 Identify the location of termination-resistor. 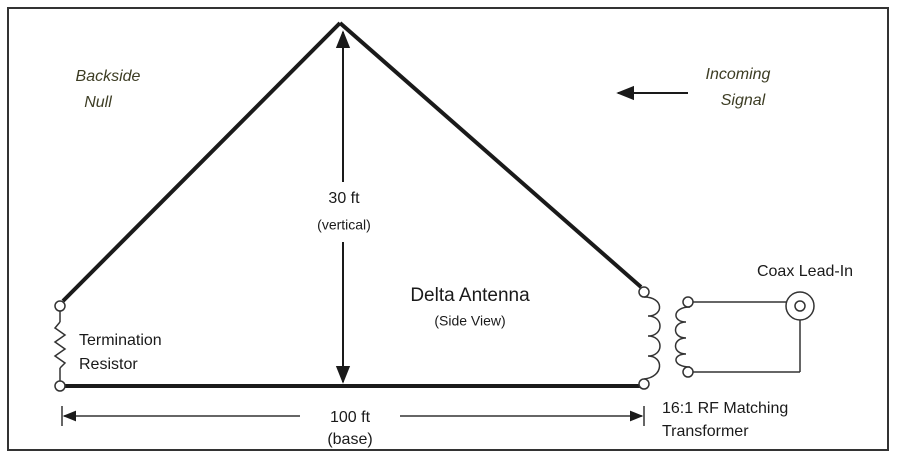
(60, 346).